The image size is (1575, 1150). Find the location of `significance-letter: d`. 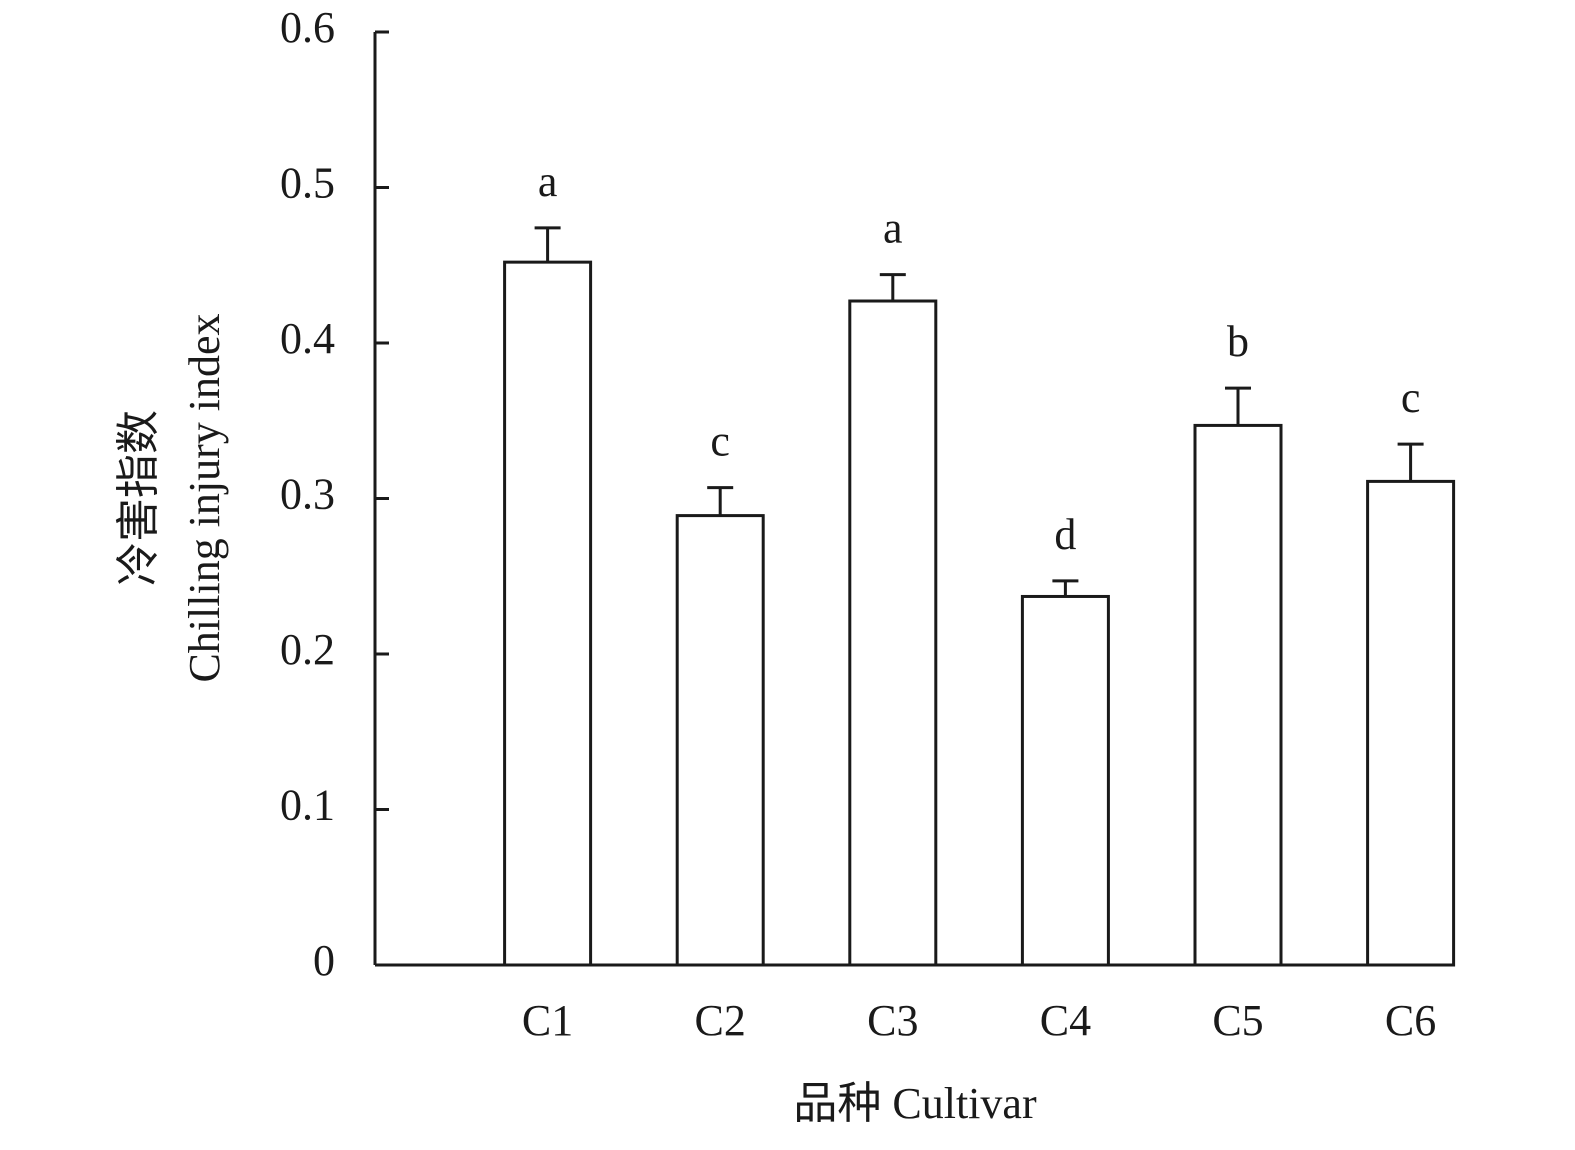

significance-letter: d is located at coordinates (1065, 534).